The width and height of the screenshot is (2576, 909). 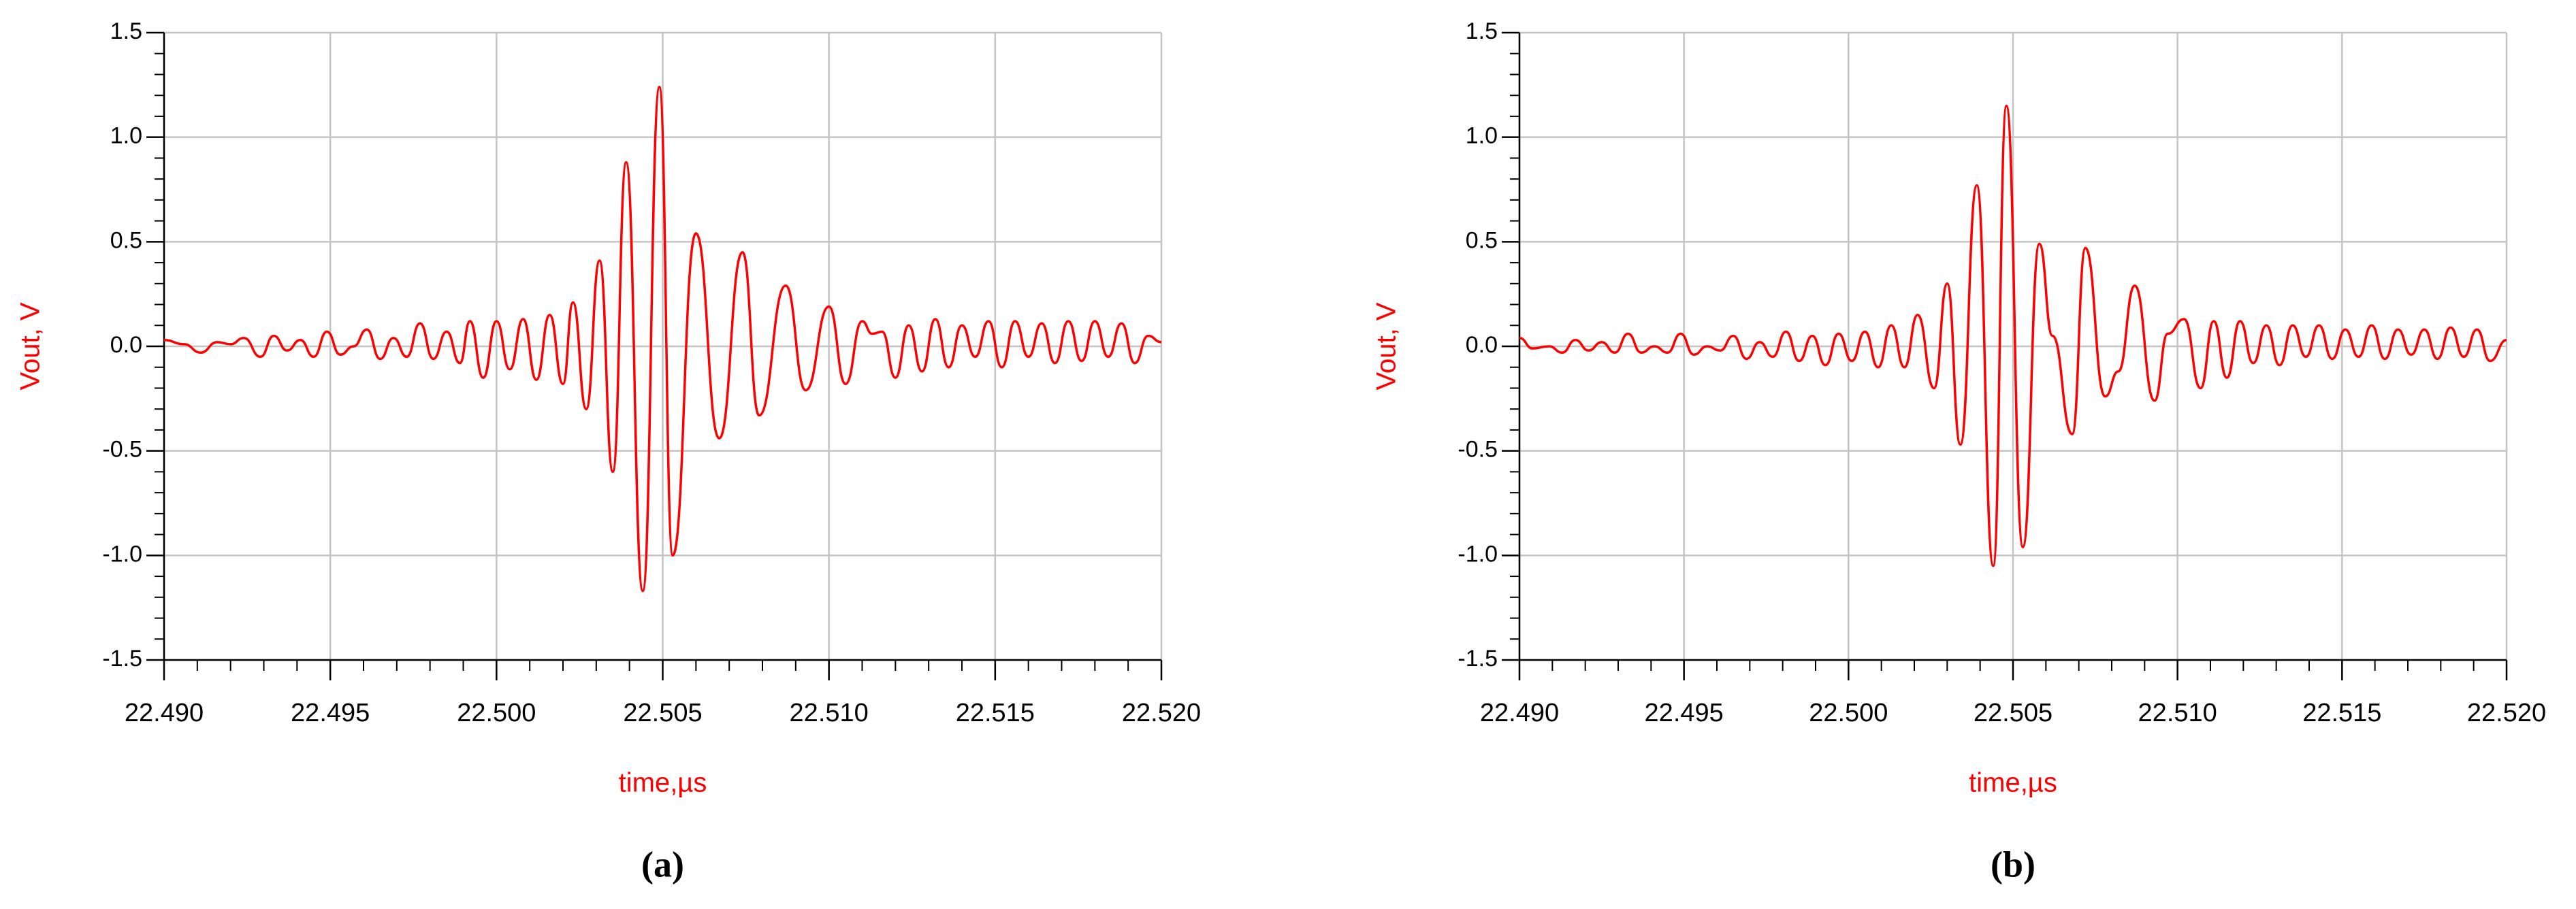 I want to click on caption: (a), so click(x=663, y=864).